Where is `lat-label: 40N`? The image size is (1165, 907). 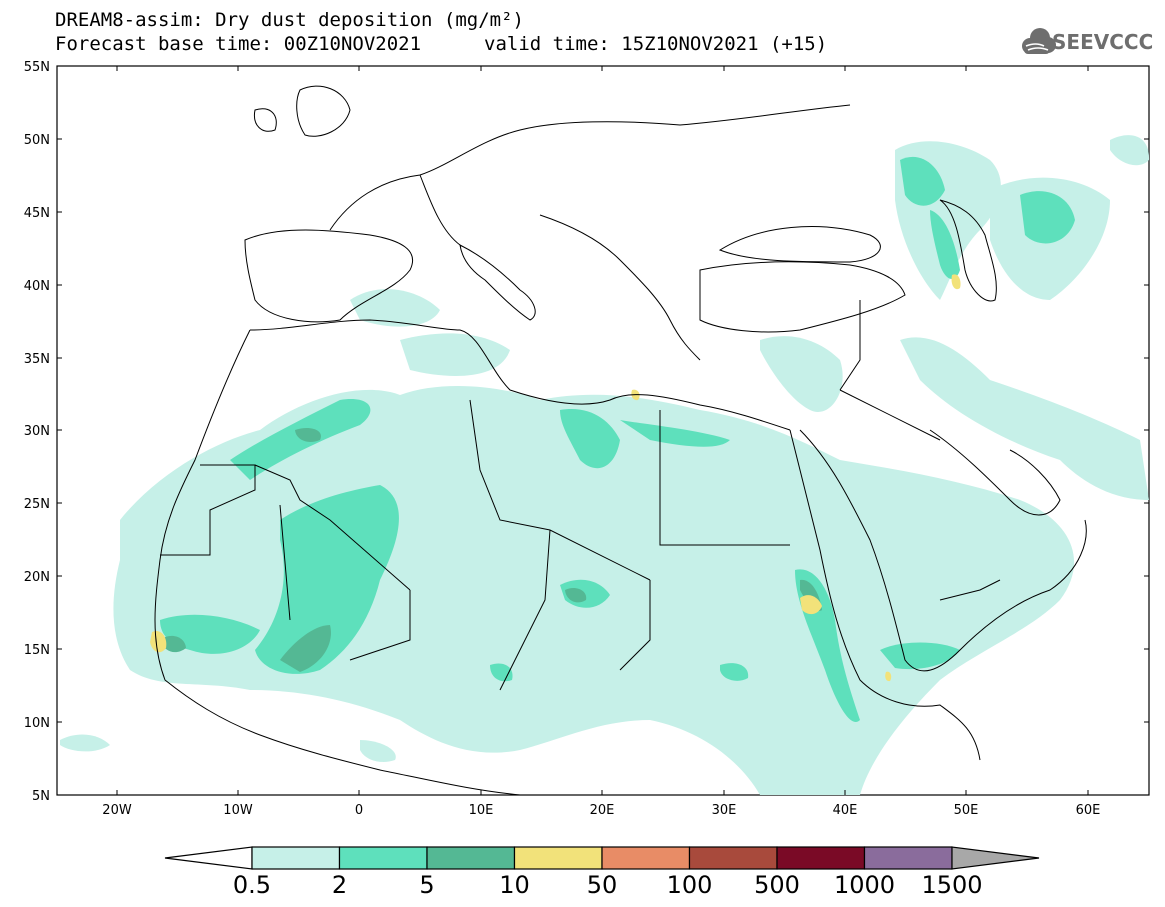 lat-label: 40N is located at coordinates (37, 286).